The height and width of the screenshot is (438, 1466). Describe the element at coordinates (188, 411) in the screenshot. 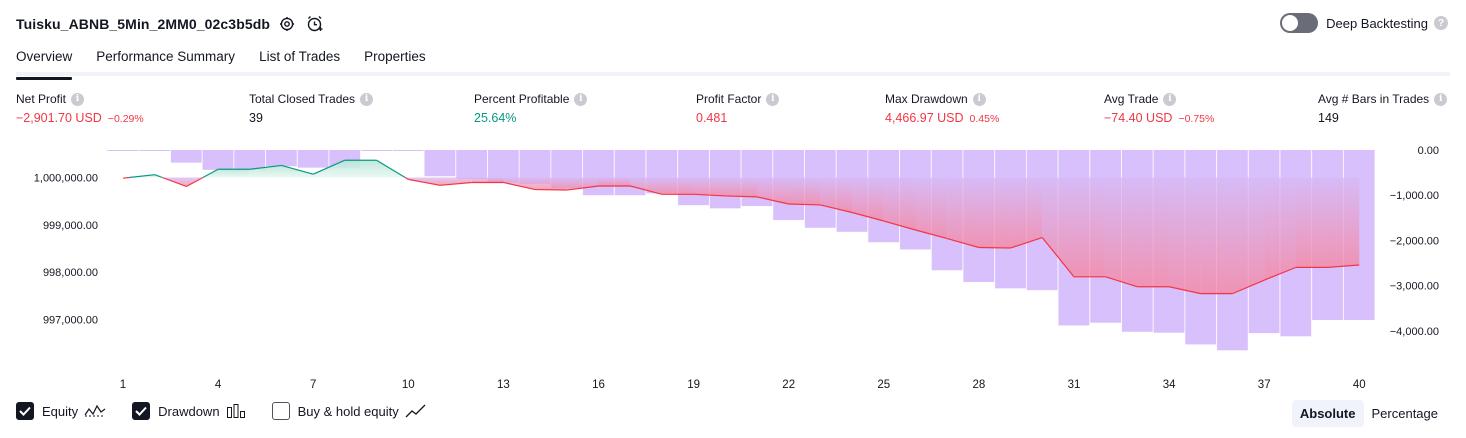

I see `legend-drawdown: Drawdown` at that location.